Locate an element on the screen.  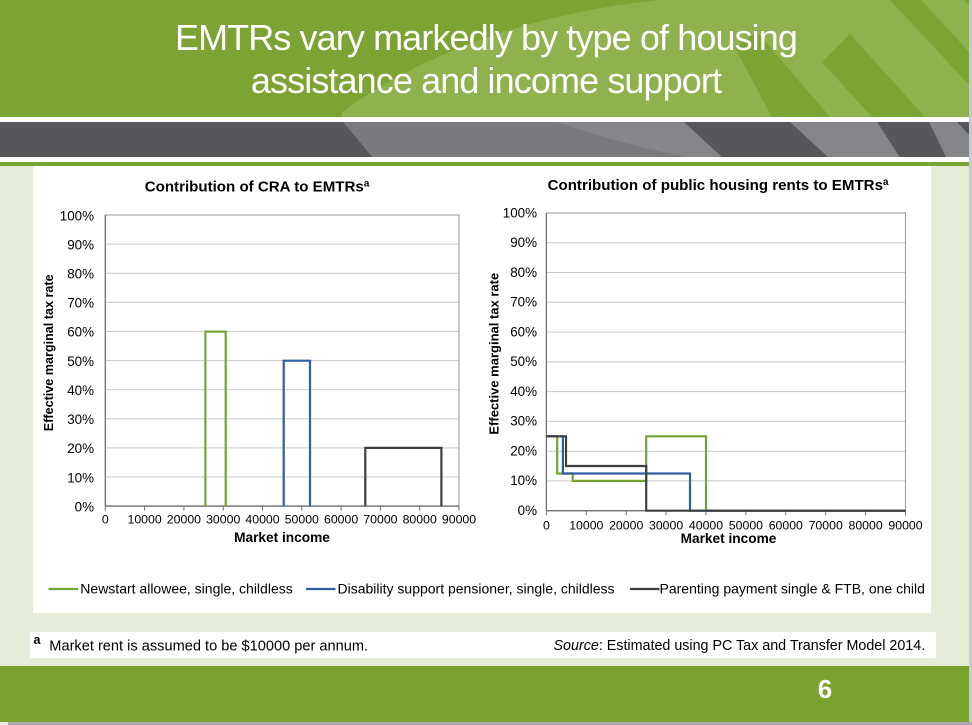
svg-text: Contribution of CRA to EMTRsa is located at coordinates (257, 187).